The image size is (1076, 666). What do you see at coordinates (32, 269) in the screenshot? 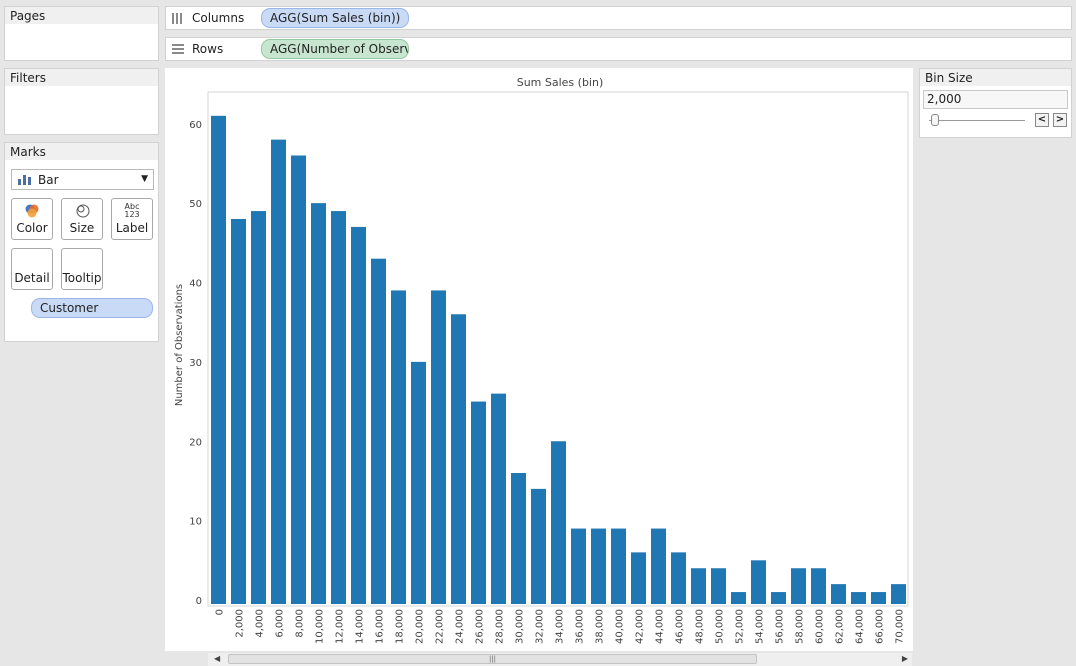
I see `detail-button: Detail` at bounding box center [32, 269].